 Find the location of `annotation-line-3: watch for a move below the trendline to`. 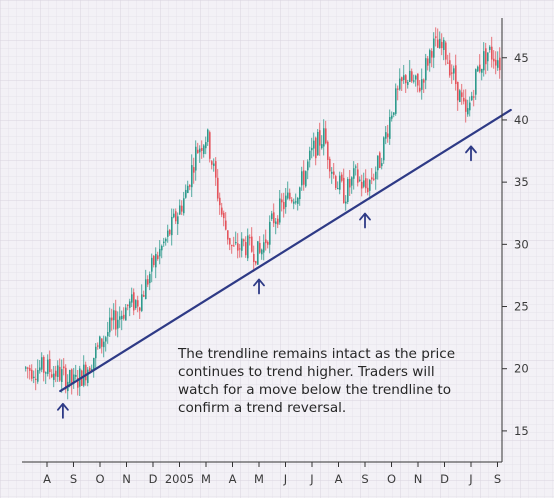

annotation-line-3: watch for a move below the trendline to is located at coordinates (315, 390).